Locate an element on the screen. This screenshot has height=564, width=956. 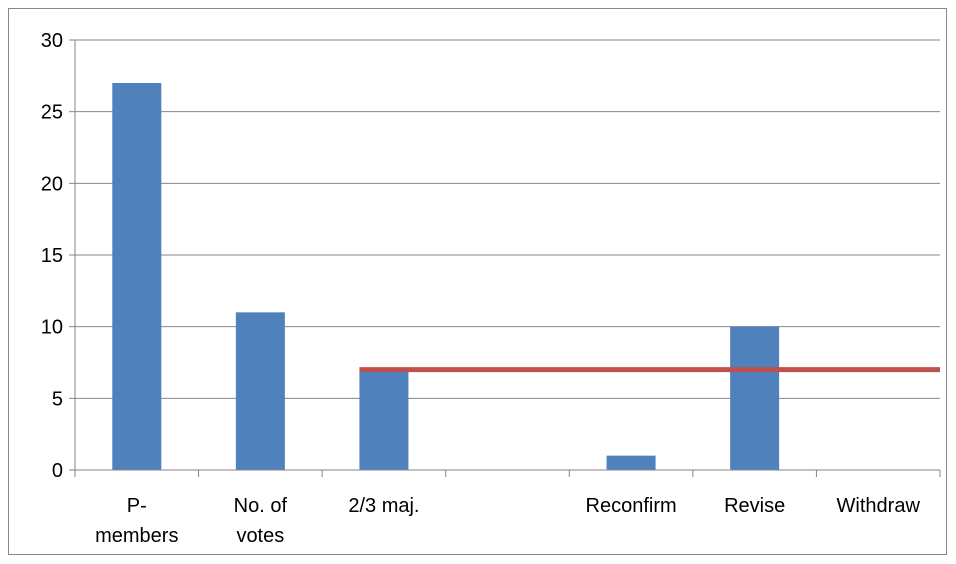
x-tick-label: Withdraw is located at coordinates (879, 506).